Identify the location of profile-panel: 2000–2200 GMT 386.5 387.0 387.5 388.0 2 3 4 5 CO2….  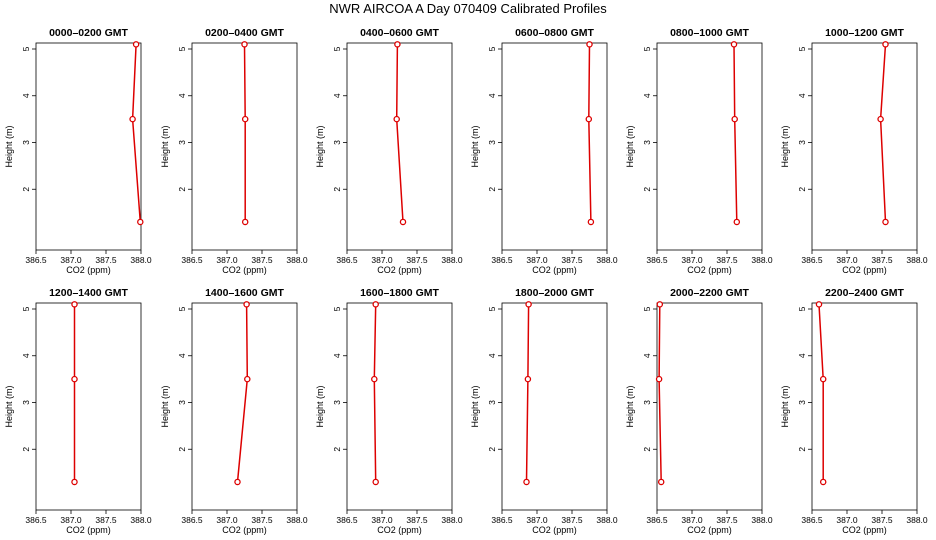
(699, 411).